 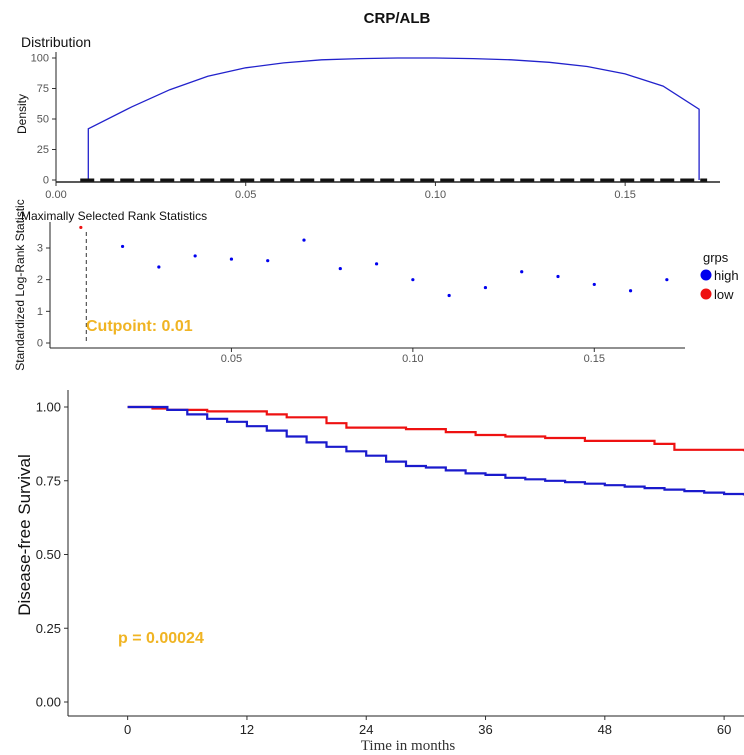 What do you see at coordinates (594, 359) in the screenshot?
I see `maxstat-x-tick-label: 0.15` at bounding box center [594, 359].